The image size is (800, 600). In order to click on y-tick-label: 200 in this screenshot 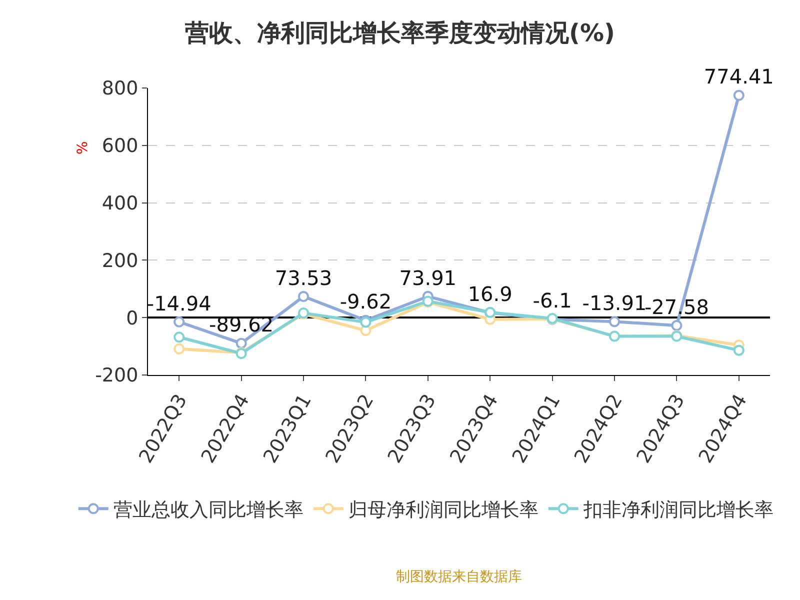, I will do `click(120, 261)`.